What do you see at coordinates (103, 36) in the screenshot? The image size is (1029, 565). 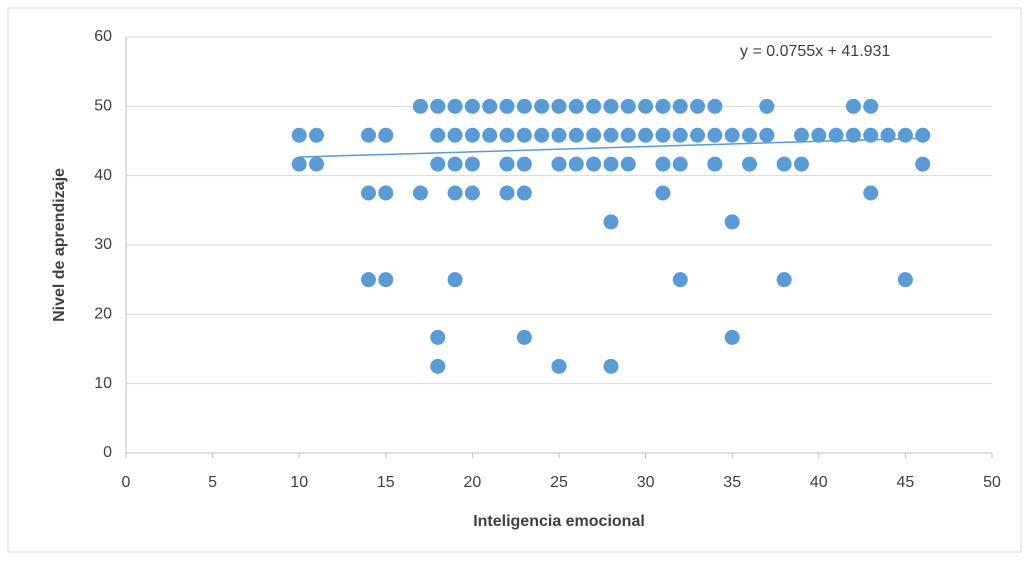 I see `y-tick-label: 60` at bounding box center [103, 36].